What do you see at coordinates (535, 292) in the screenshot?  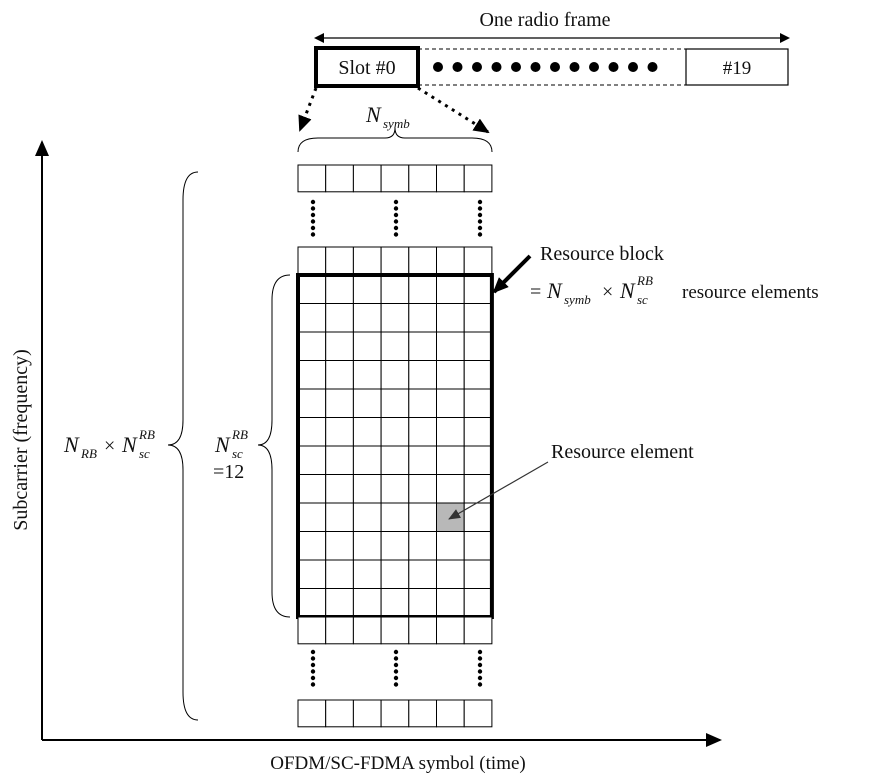 I see `rb-eq: =` at bounding box center [535, 292].